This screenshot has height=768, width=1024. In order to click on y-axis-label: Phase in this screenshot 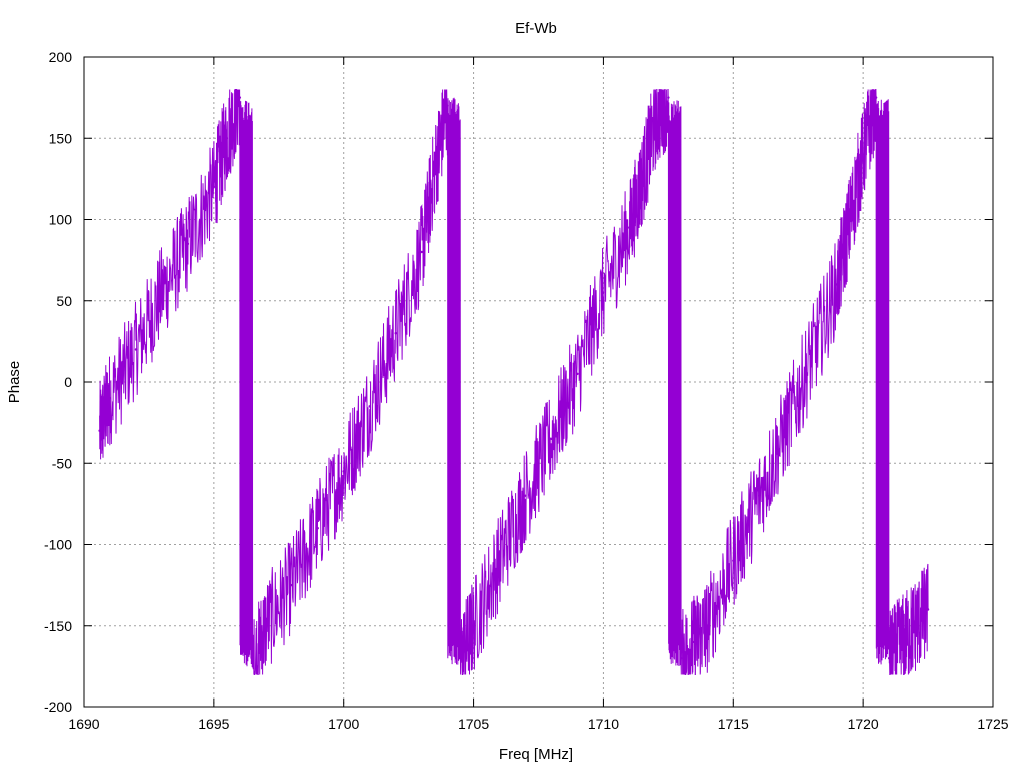, I will do `click(14, 382)`.